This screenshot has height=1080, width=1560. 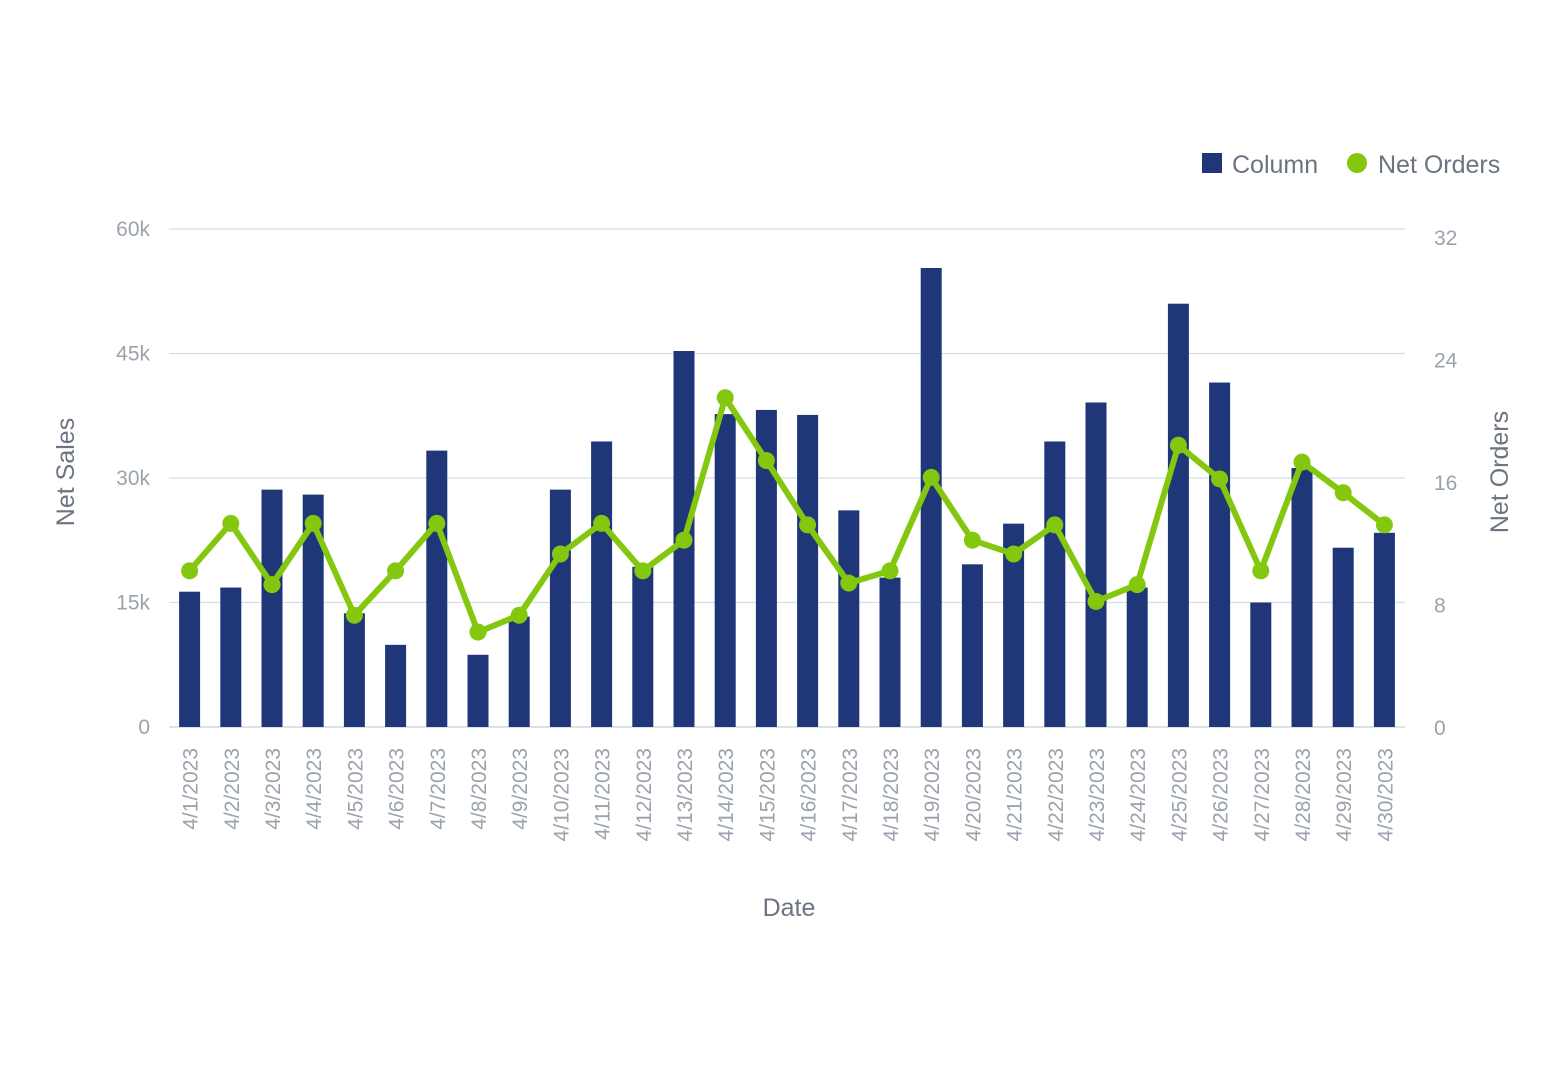 What do you see at coordinates (891, 794) in the screenshot?
I see `x-tick-label: 4/18/2023` at bounding box center [891, 794].